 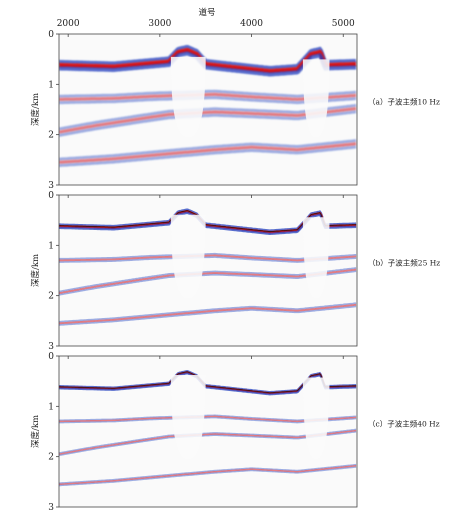 I want to click on panel-caption: （b）子波主频25 Hz, so click(x=404, y=263).